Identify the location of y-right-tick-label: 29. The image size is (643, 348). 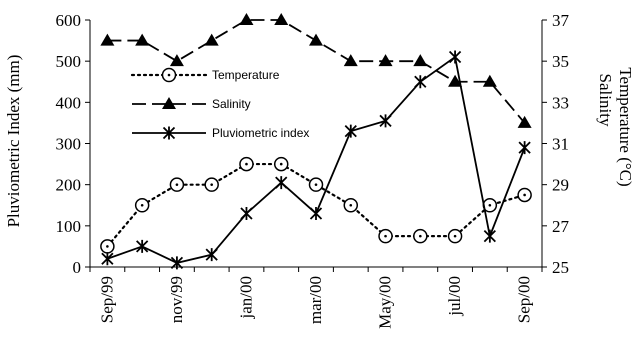
(560, 185).